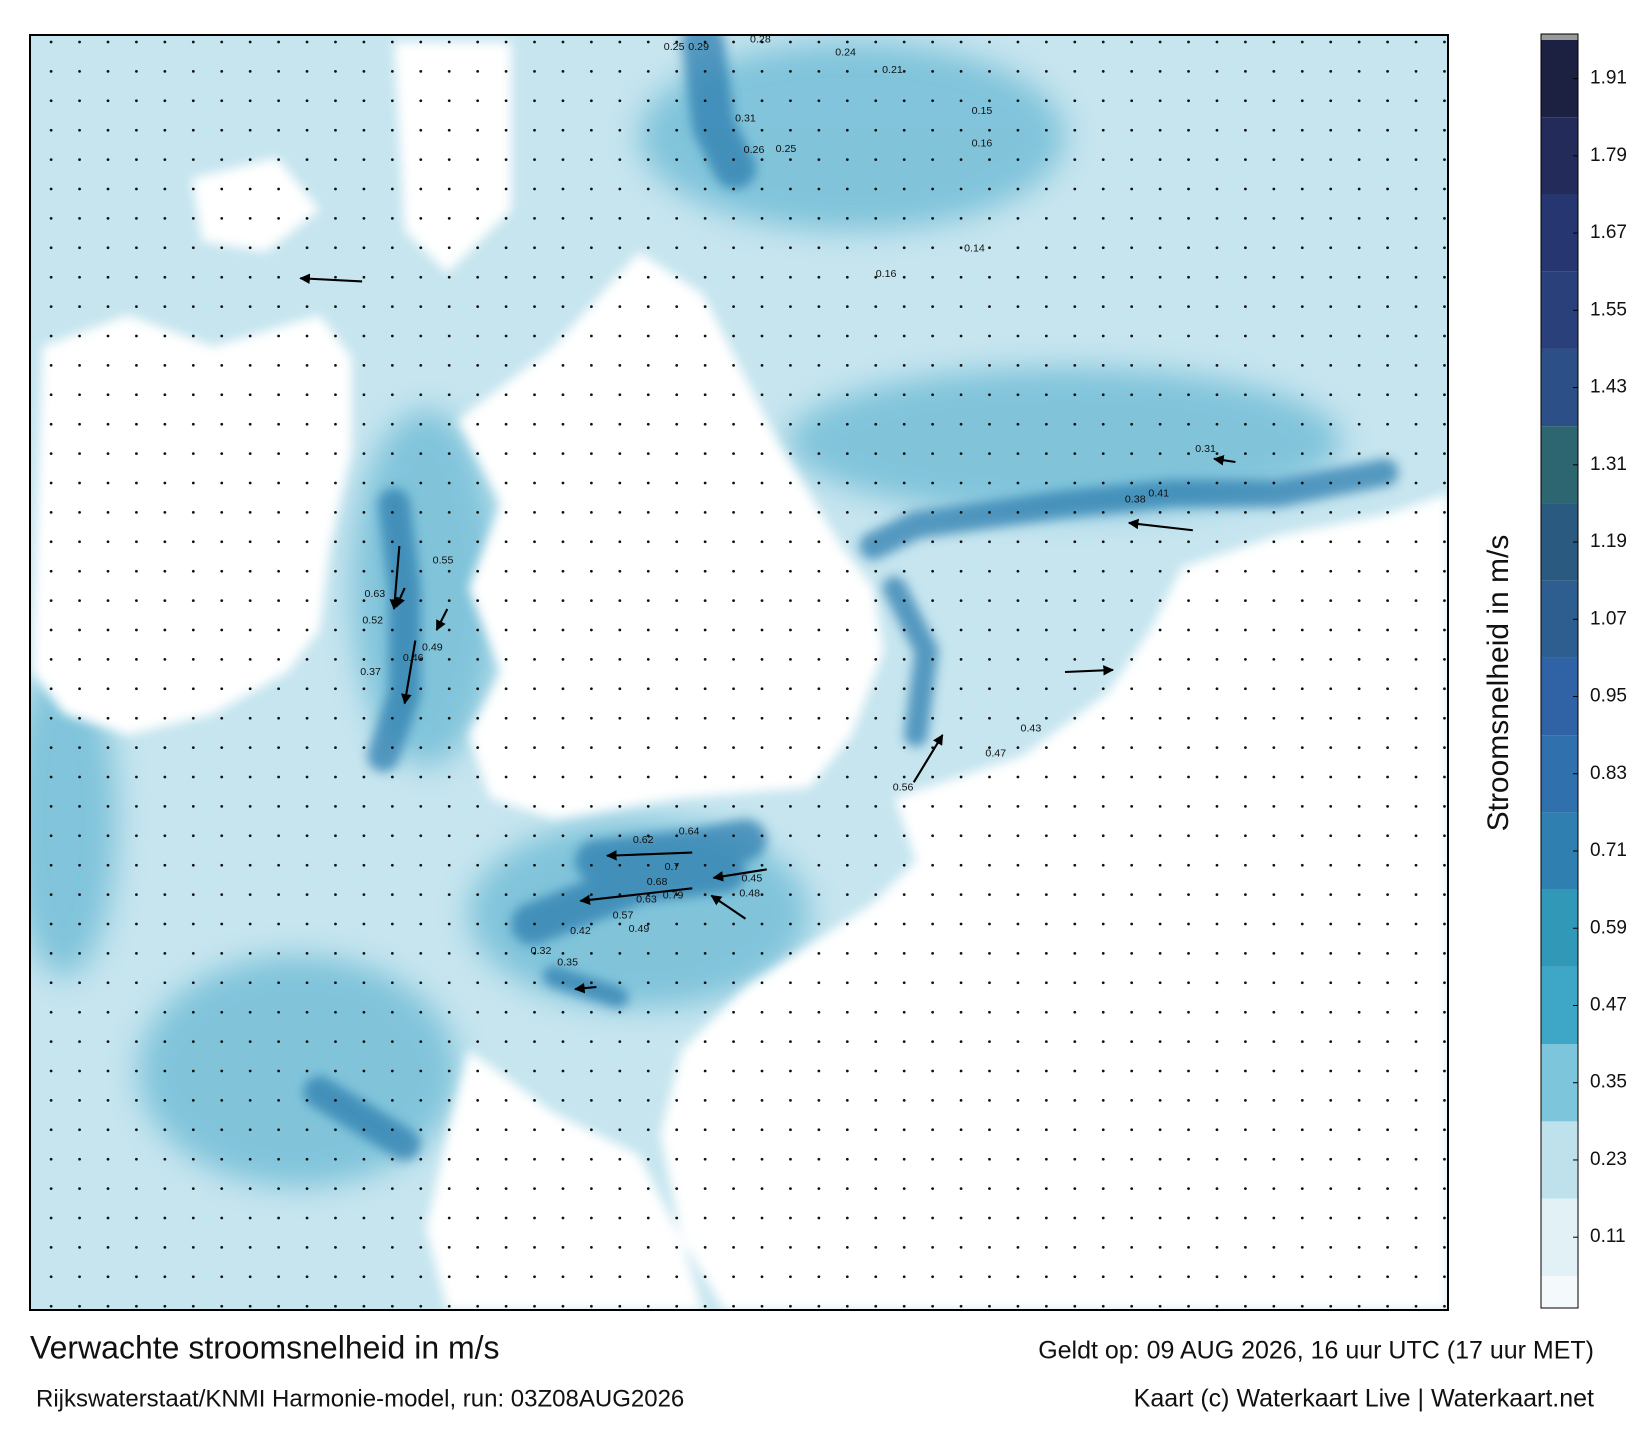  Describe the element at coordinates (1498, 683) in the screenshot. I see `colorbar-label: Stroomsnelheid in m/s` at that location.